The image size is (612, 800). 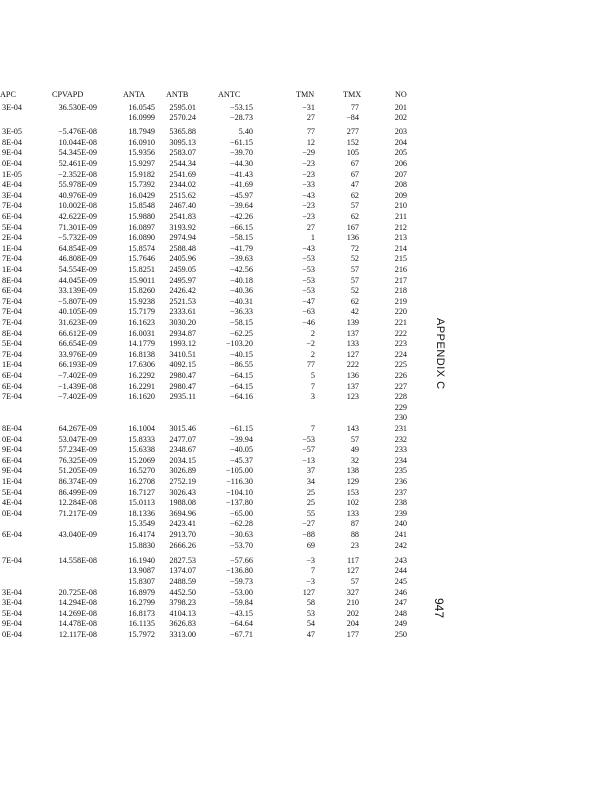 What do you see at coordinates (354, 248) in the screenshot?
I see `cell-tmx: 72` at bounding box center [354, 248].